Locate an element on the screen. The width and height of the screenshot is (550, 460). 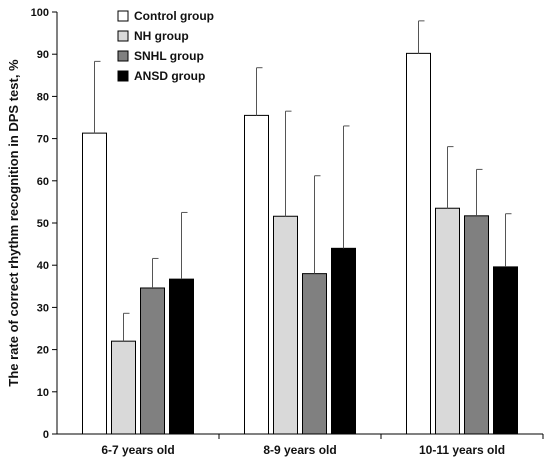
legend-entry: Control group is located at coordinates (174, 16).